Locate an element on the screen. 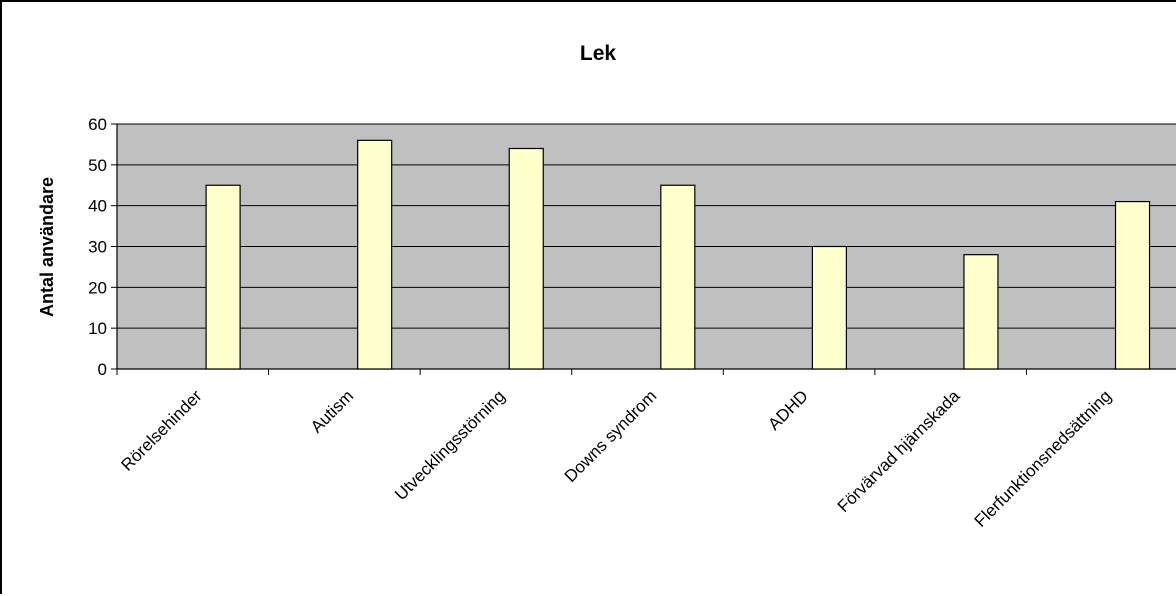 This screenshot has height=596, width=1176. y-axis-label: Antal användare is located at coordinates (47, 247).